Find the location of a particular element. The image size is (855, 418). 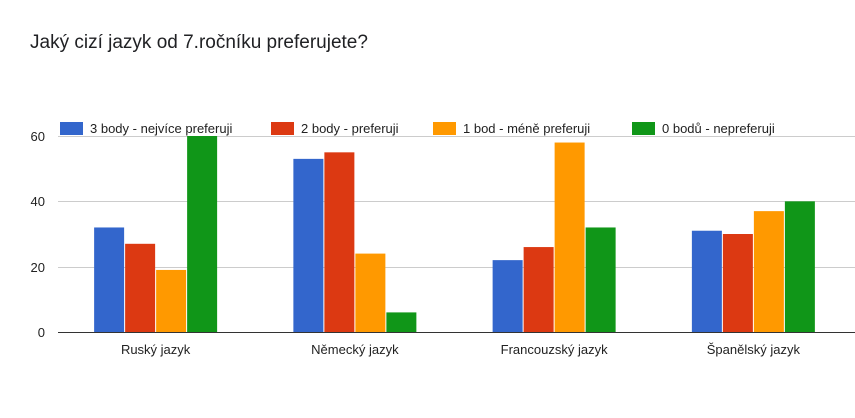

category-label: Francouzský jazyk is located at coordinates (554, 349).